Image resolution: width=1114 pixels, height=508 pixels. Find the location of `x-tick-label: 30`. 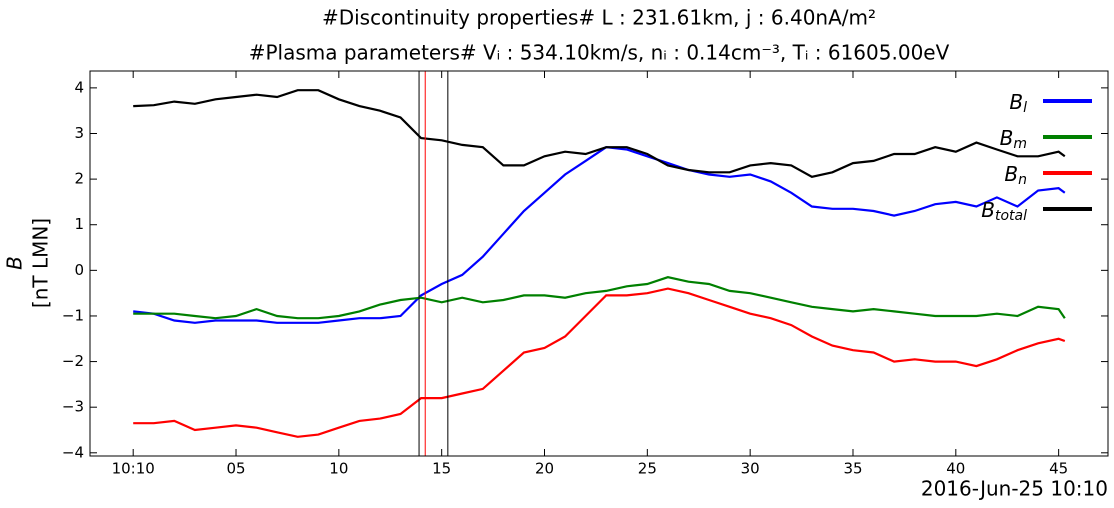

x-tick-label: 30 is located at coordinates (750, 469).